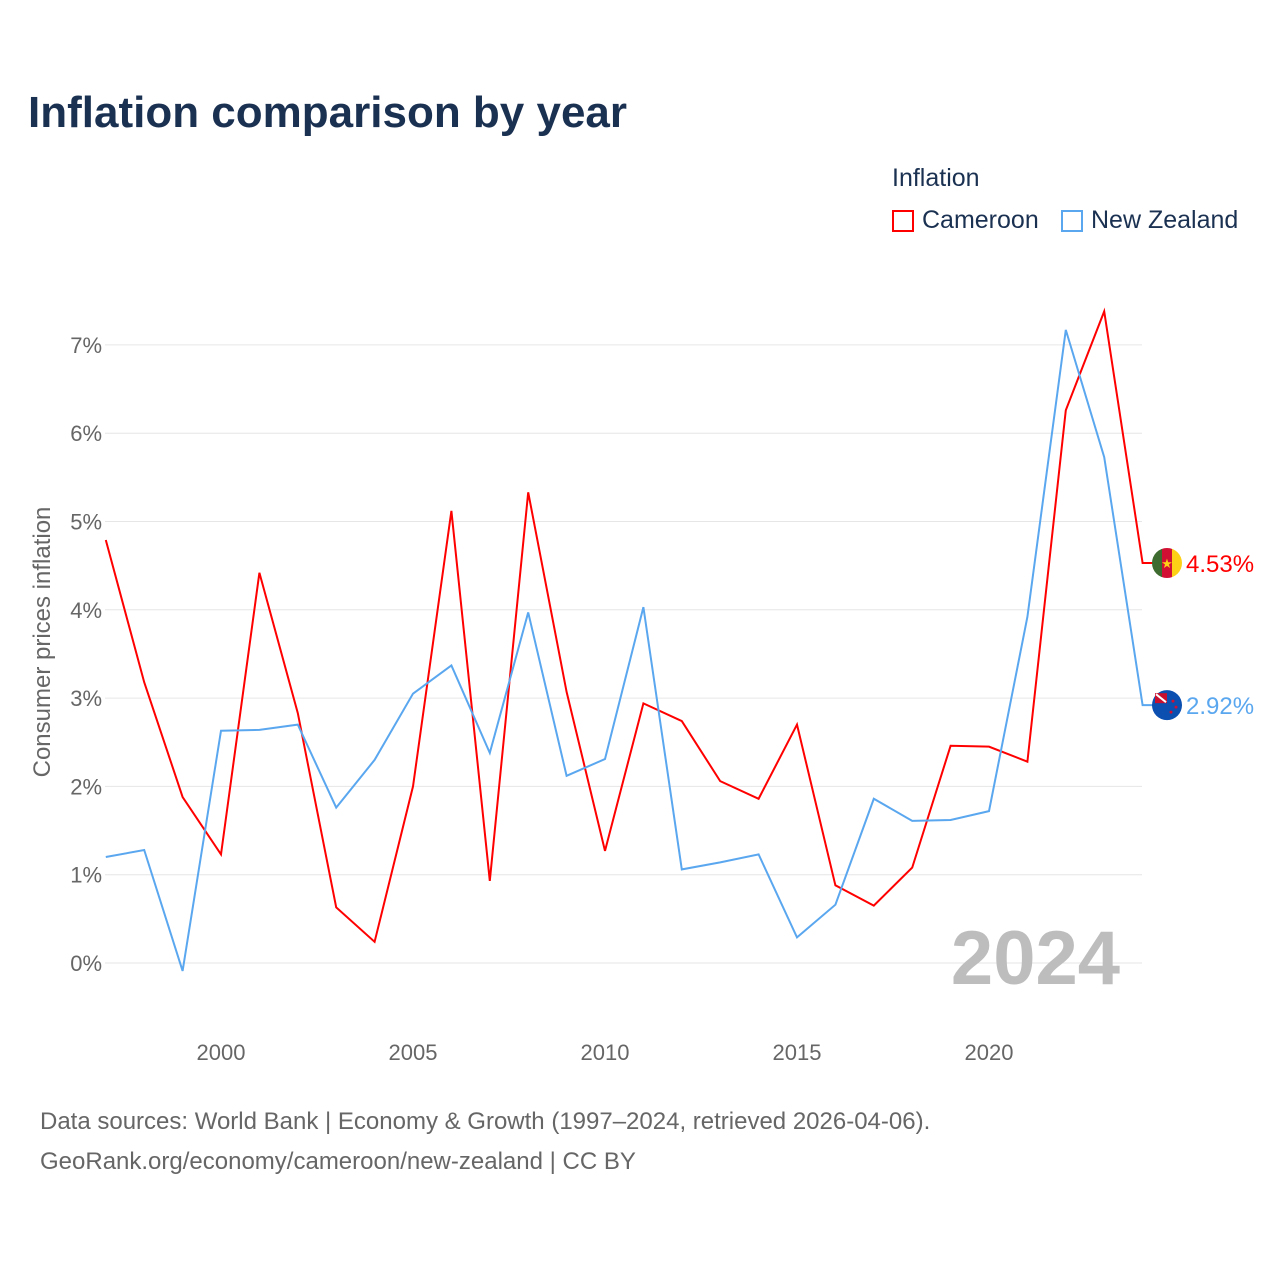 Image resolution: width=1280 pixels, height=1280 pixels. Describe the element at coordinates (413, 1052) in the screenshot. I see `x-tick-label: 2005` at that location.